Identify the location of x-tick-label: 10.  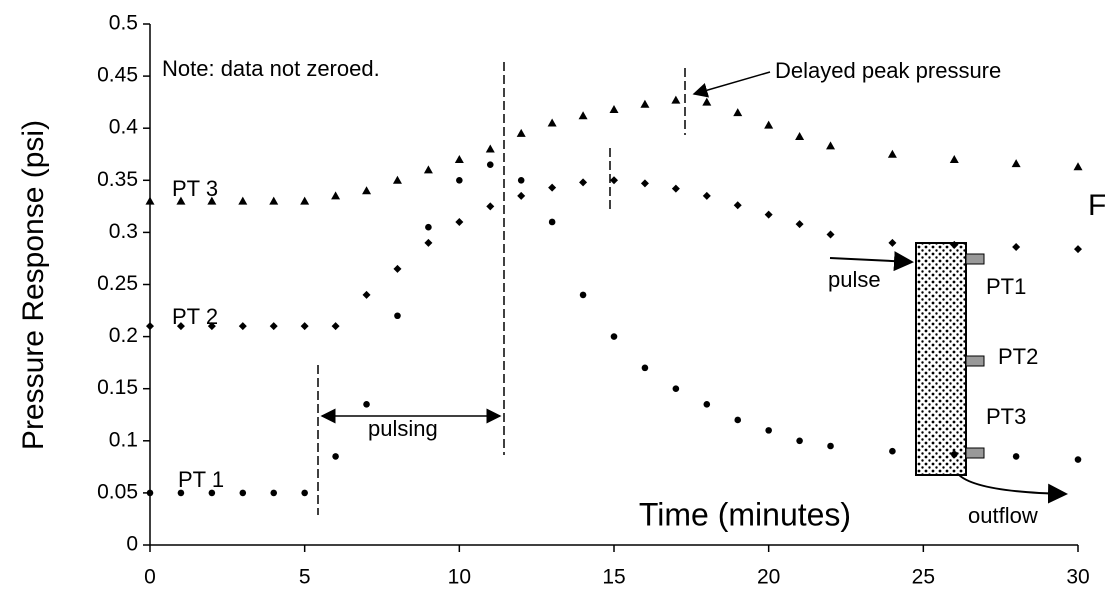
(459, 577).